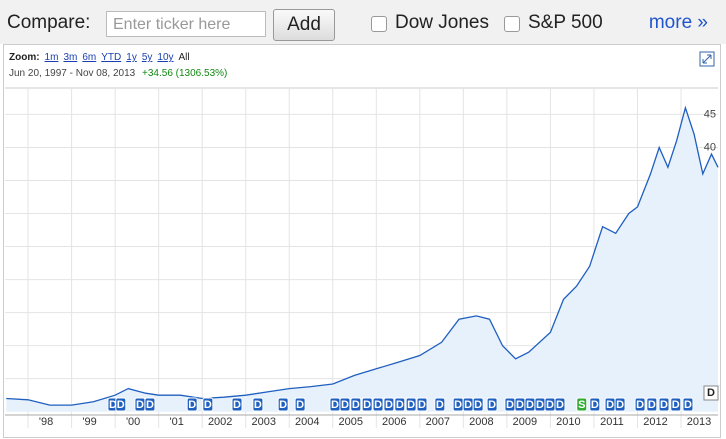 The height and width of the screenshot is (439, 726). Describe the element at coordinates (105, 73) in the screenshot. I see `range-end: Nov 08, 2013` at that location.